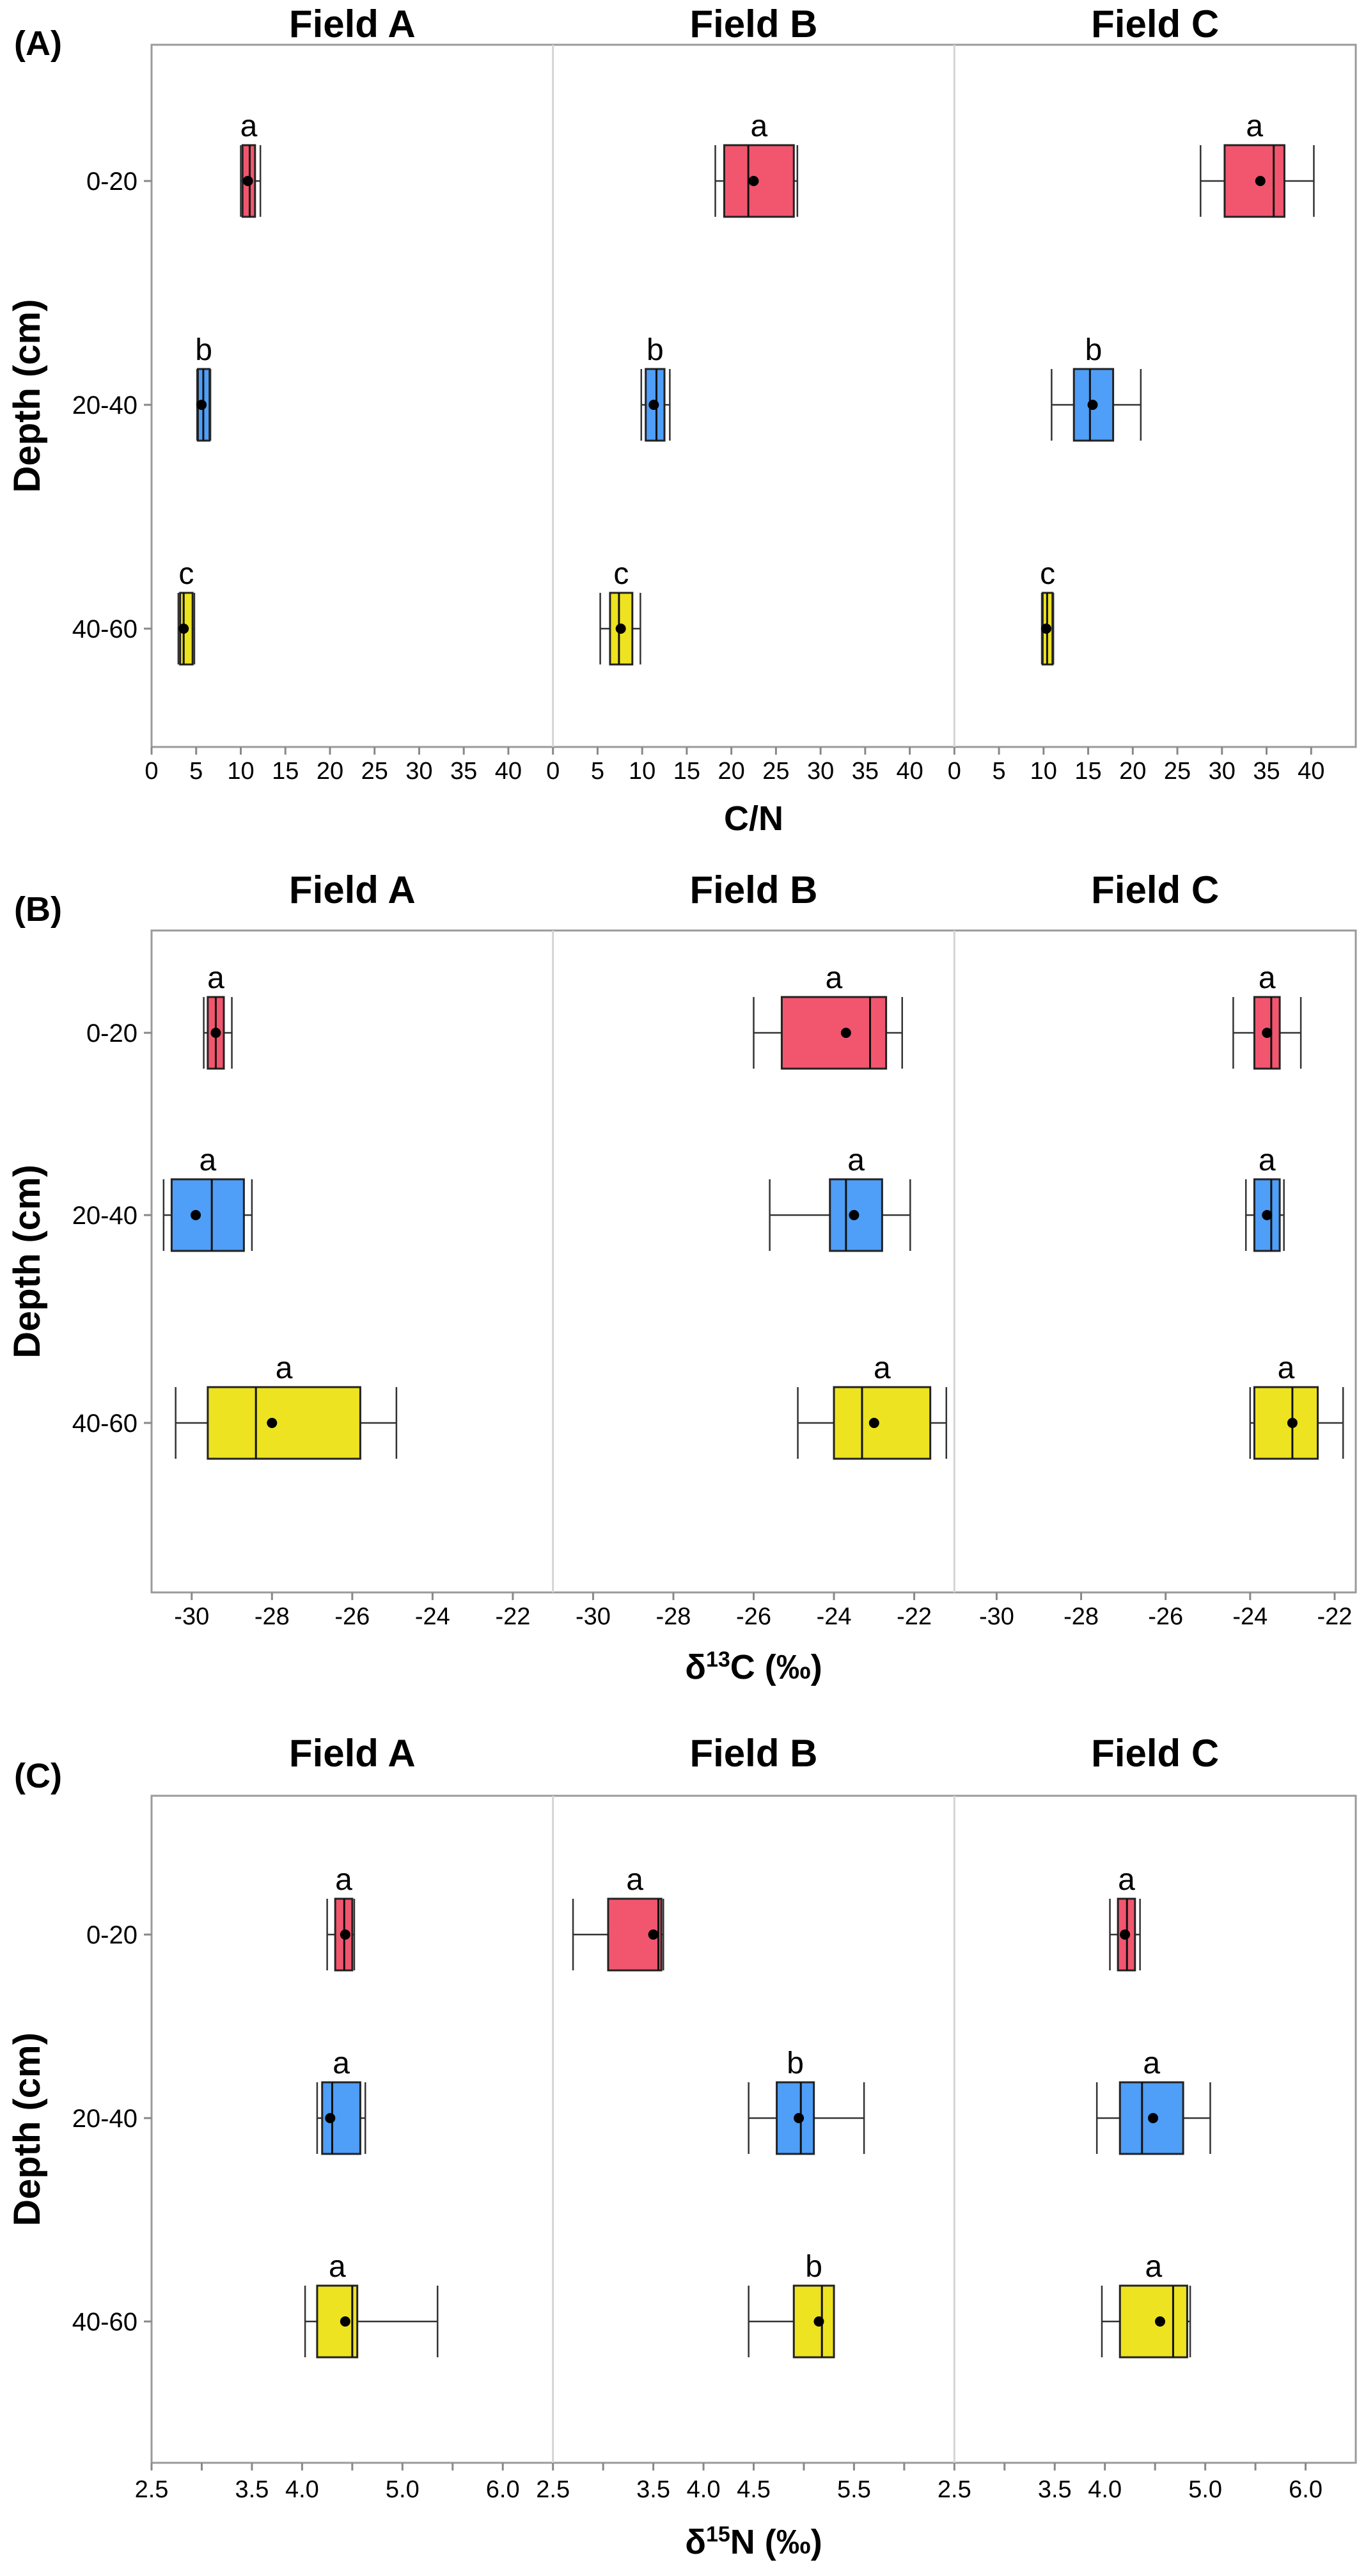 This screenshot has height=2576, width=1366. What do you see at coordinates (791, 2304) in the screenshot?
I see `box-40-60: b` at bounding box center [791, 2304].